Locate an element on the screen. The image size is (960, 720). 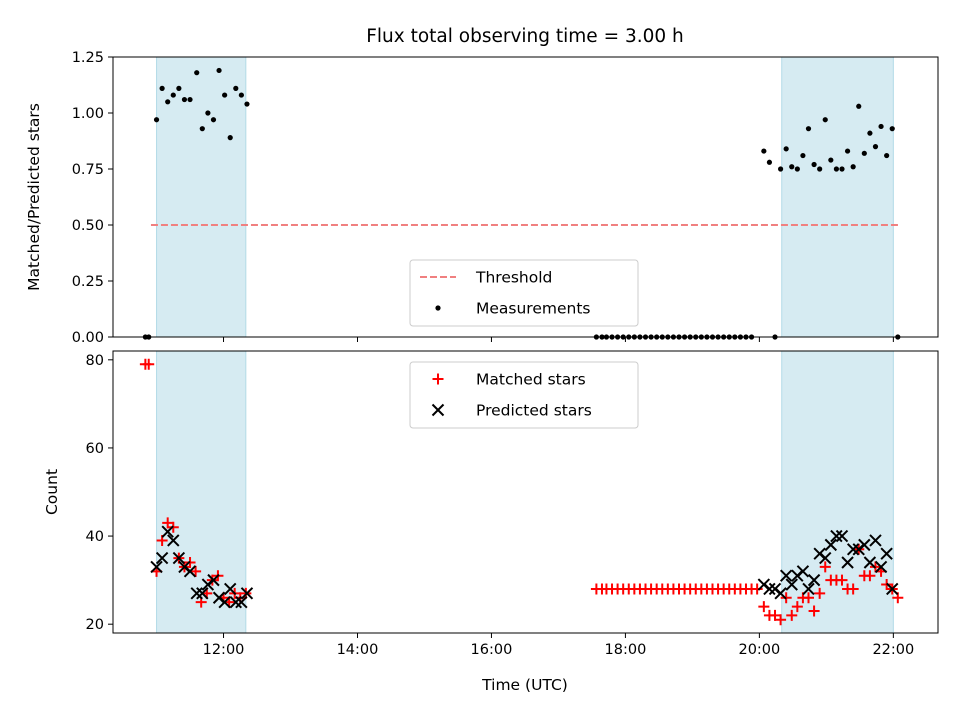
x-tick-label: 14:00 is located at coordinates (358, 650).